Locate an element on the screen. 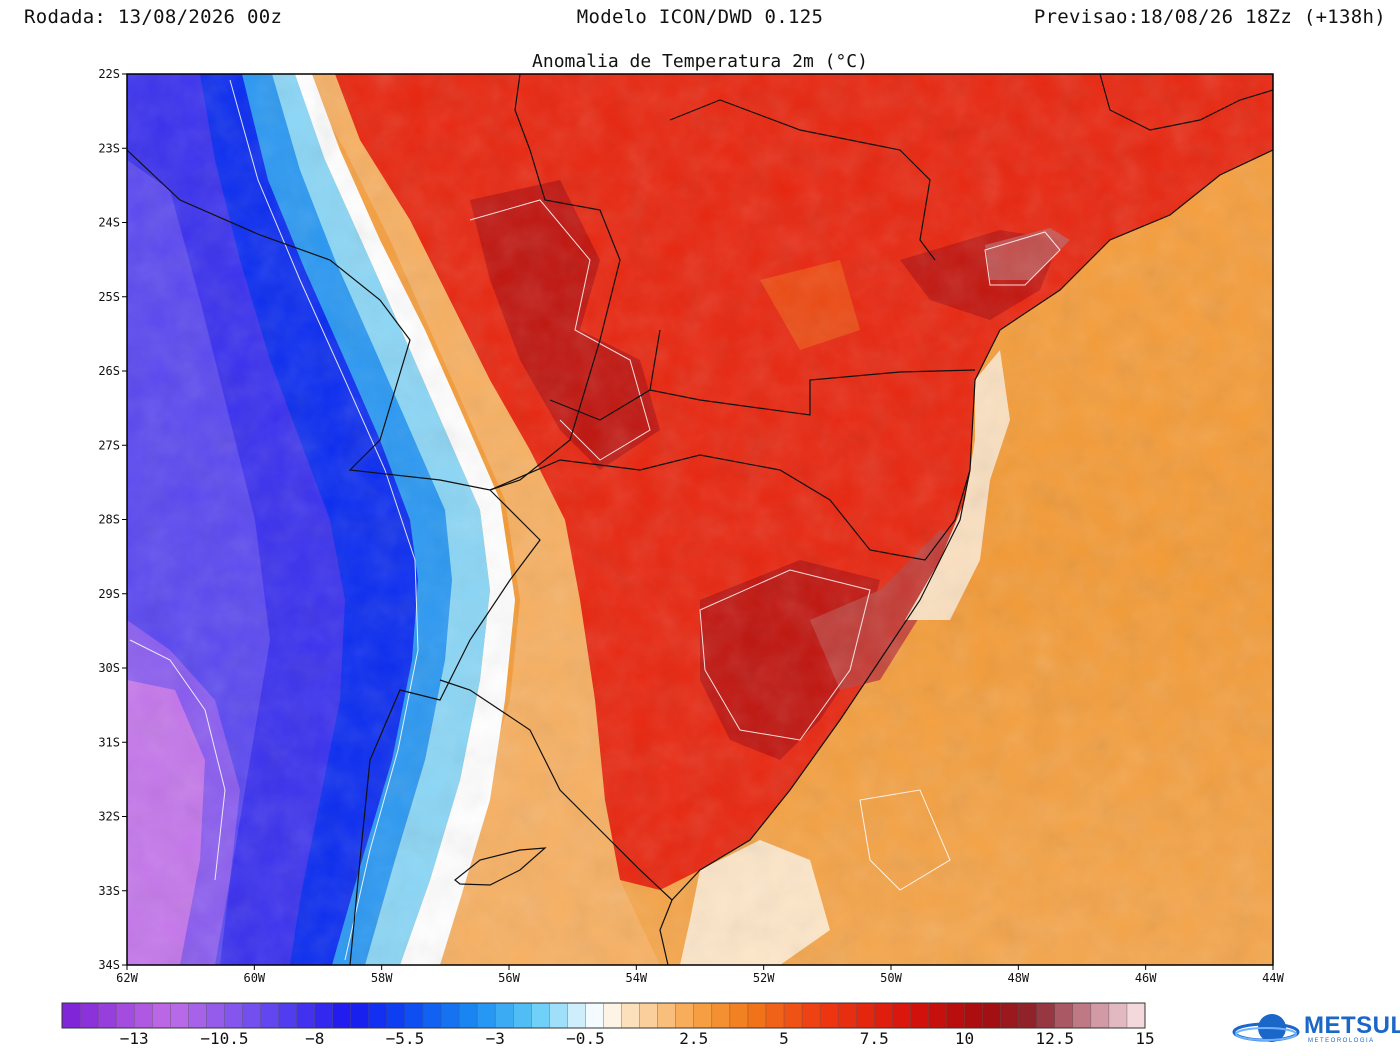 Image resolution: width=1400 pixels, height=1056 pixels. lat-label: 30S is located at coordinates (109, 668).